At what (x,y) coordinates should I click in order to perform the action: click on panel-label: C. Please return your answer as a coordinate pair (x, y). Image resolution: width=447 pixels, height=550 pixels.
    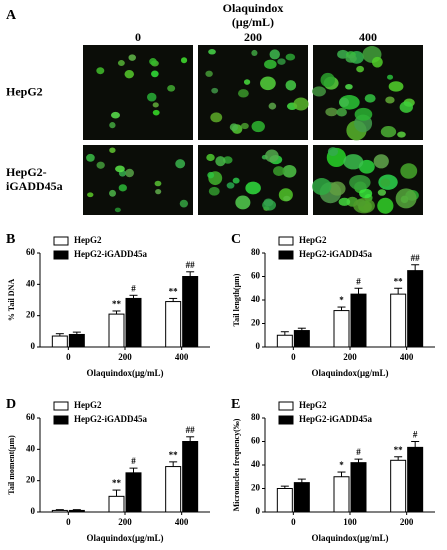
    Looking at the image, I should click on (236, 239).